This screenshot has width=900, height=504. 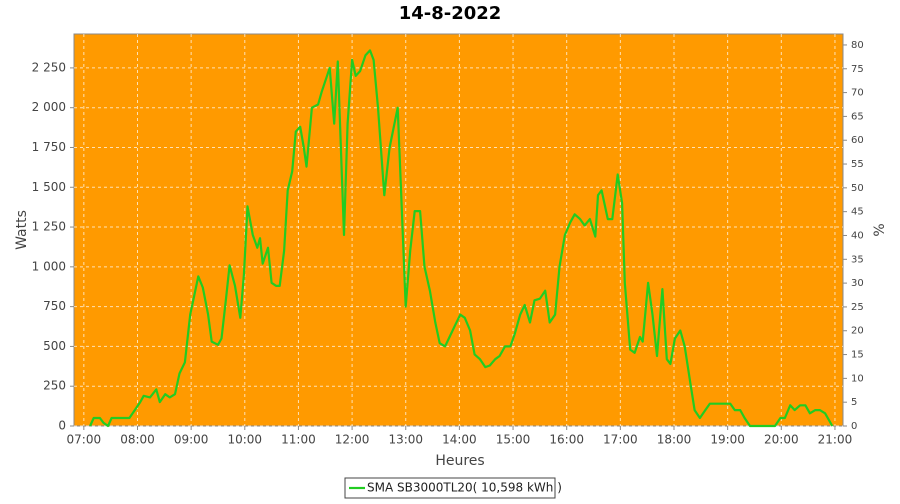 What do you see at coordinates (857, 188) in the screenshot?
I see `y2-tick-label: 50` at bounding box center [857, 188].